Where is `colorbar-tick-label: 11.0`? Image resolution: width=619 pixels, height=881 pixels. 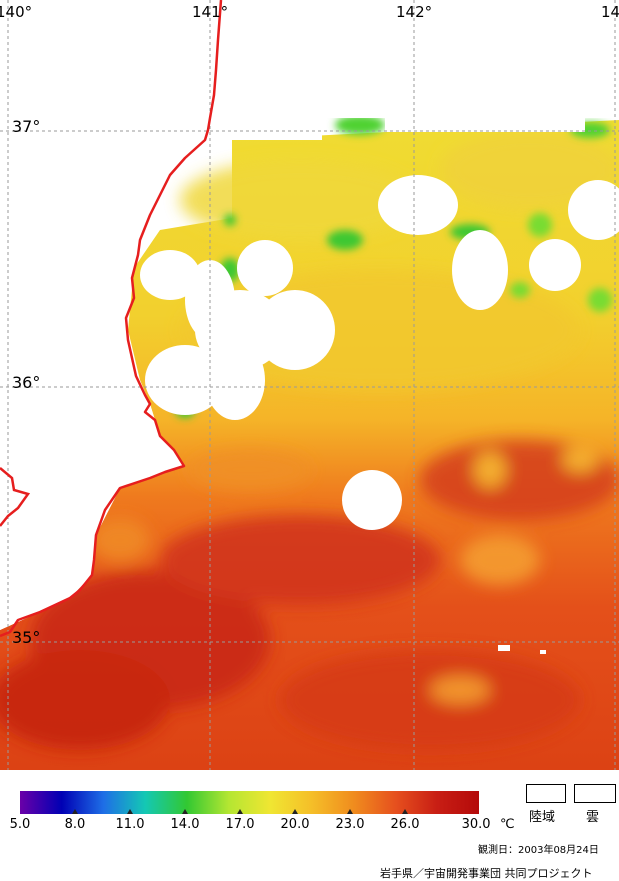 colorbar-tick-label: 11.0 is located at coordinates (130, 824).